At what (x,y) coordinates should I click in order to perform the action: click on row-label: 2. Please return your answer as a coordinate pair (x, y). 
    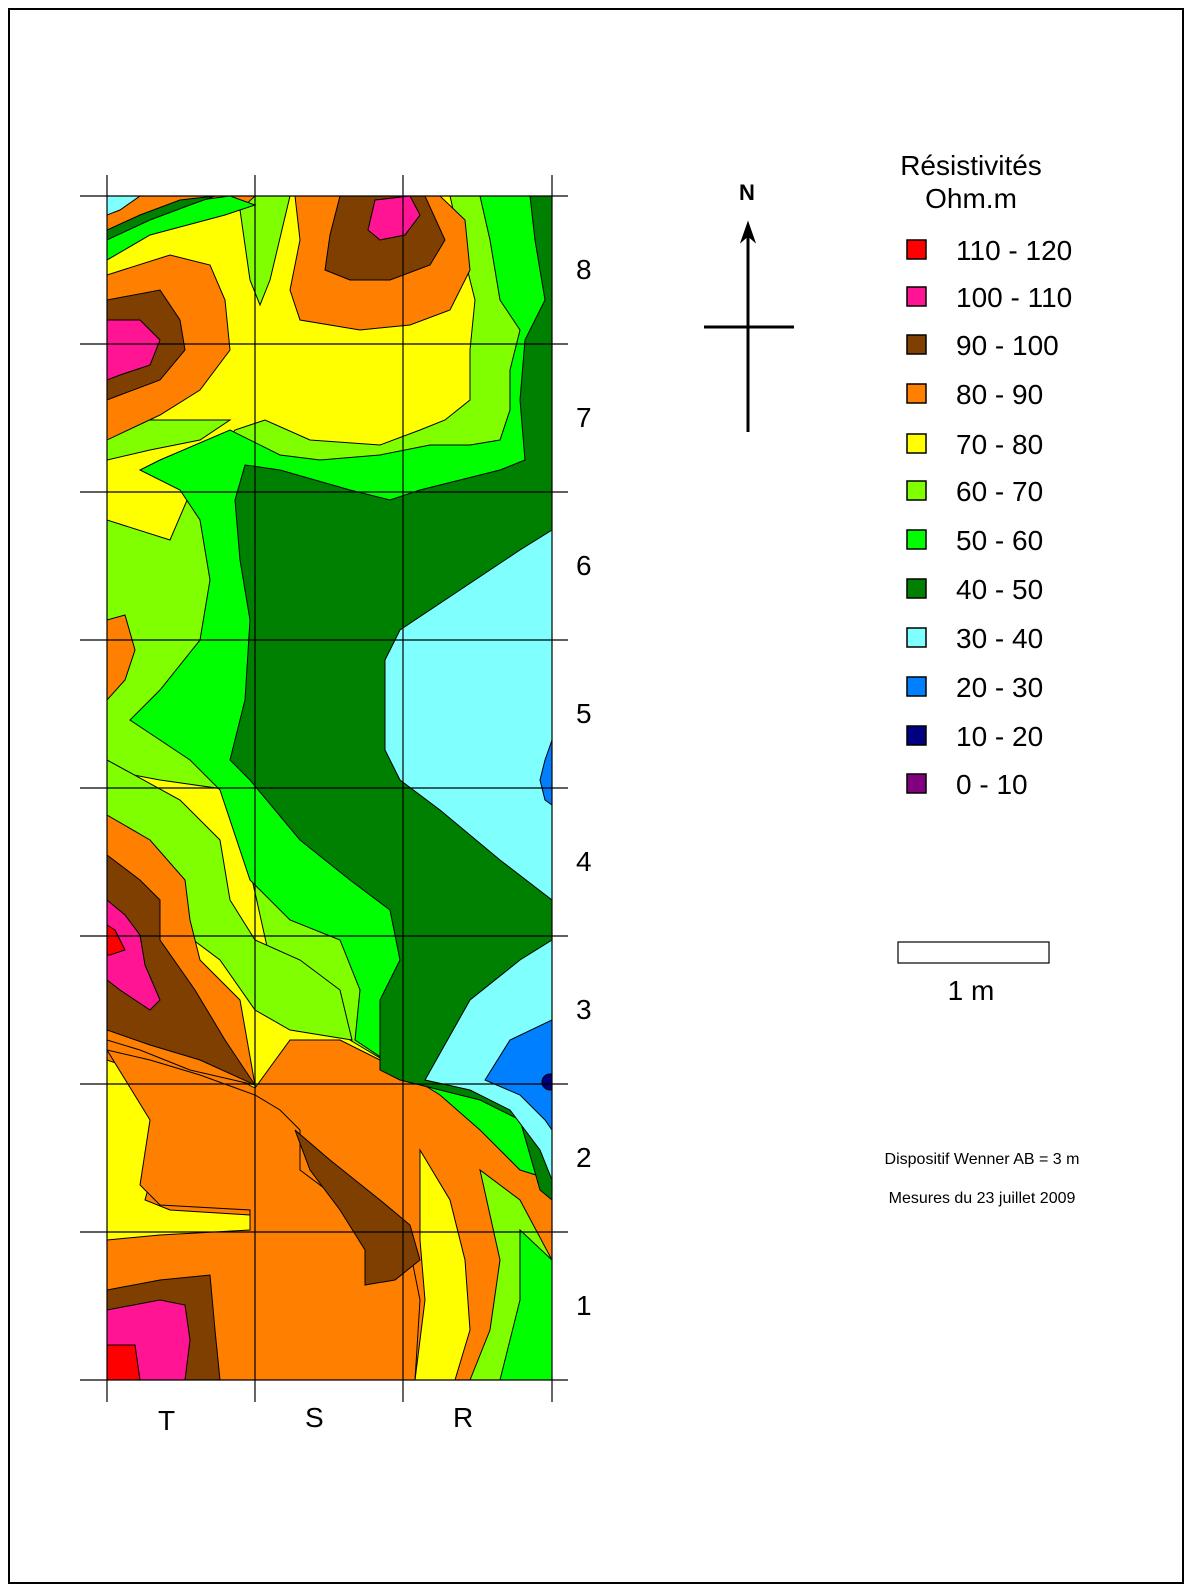
    Looking at the image, I should click on (584, 1157).